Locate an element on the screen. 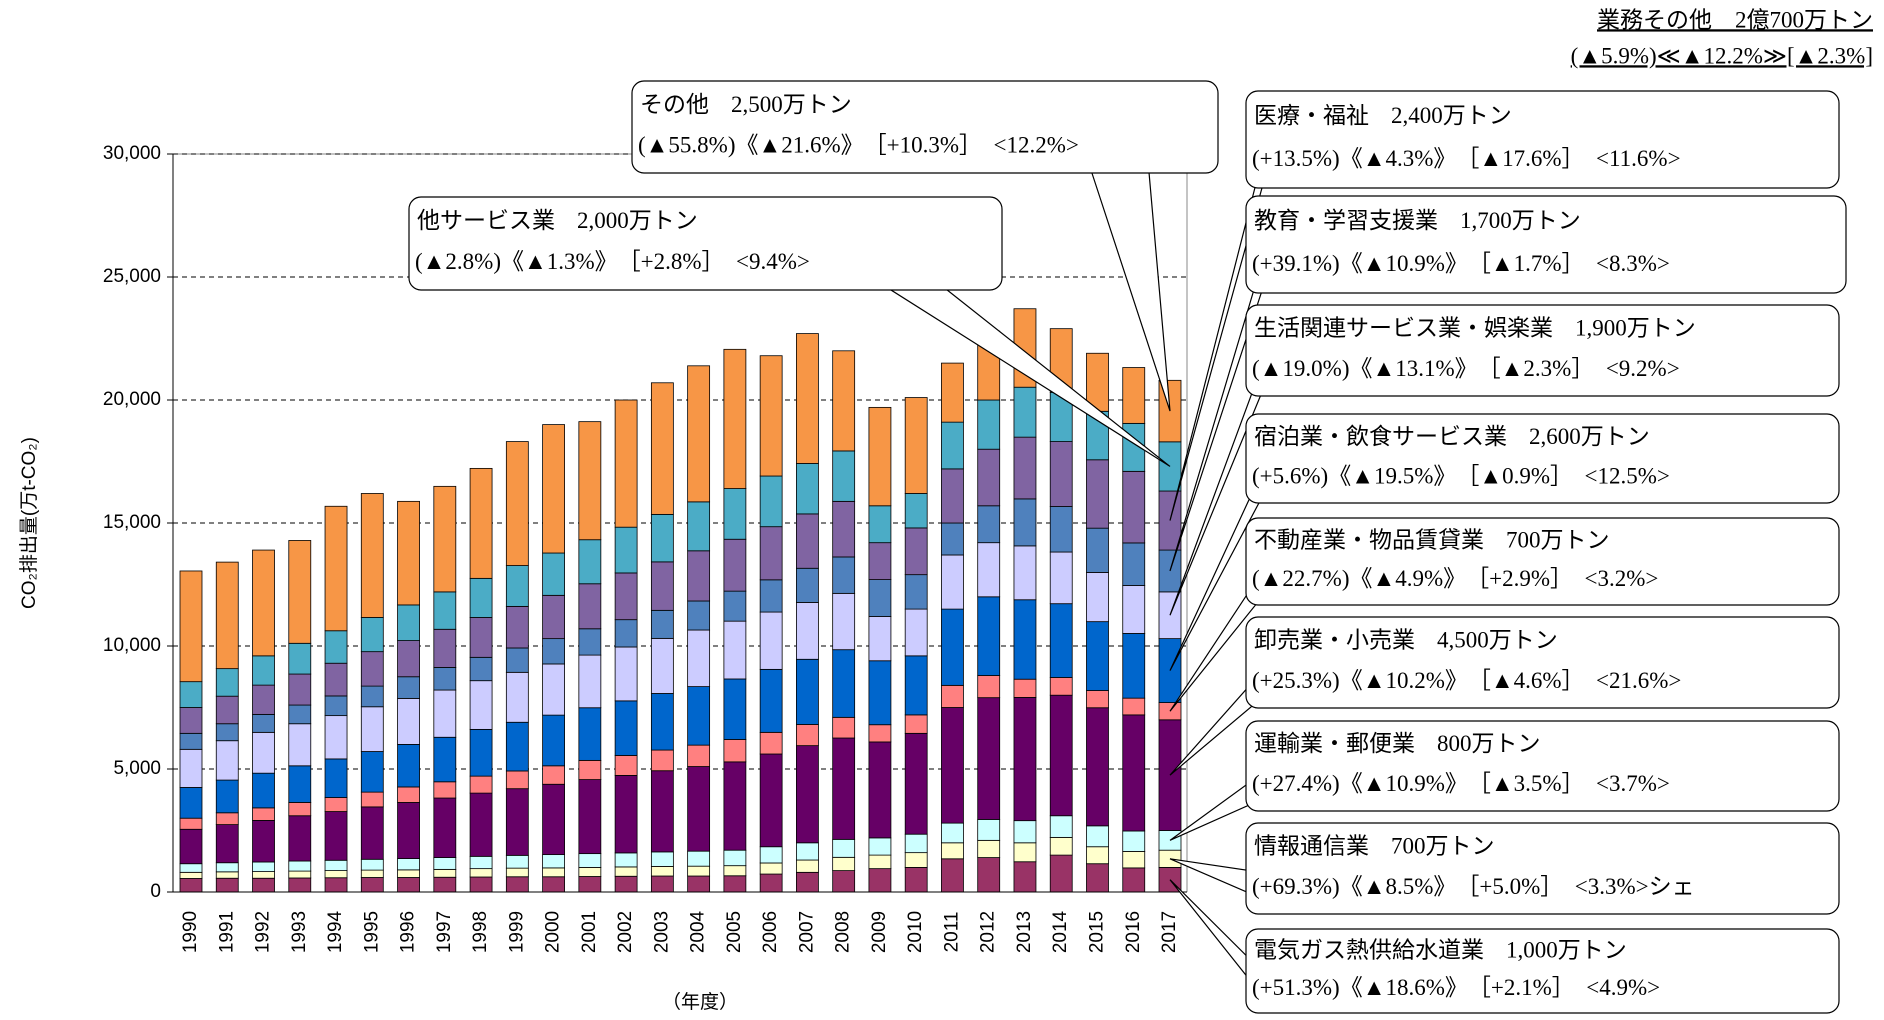 The width and height of the screenshot is (1884, 1020). y-tick-label: 25,000 is located at coordinates (132, 276).